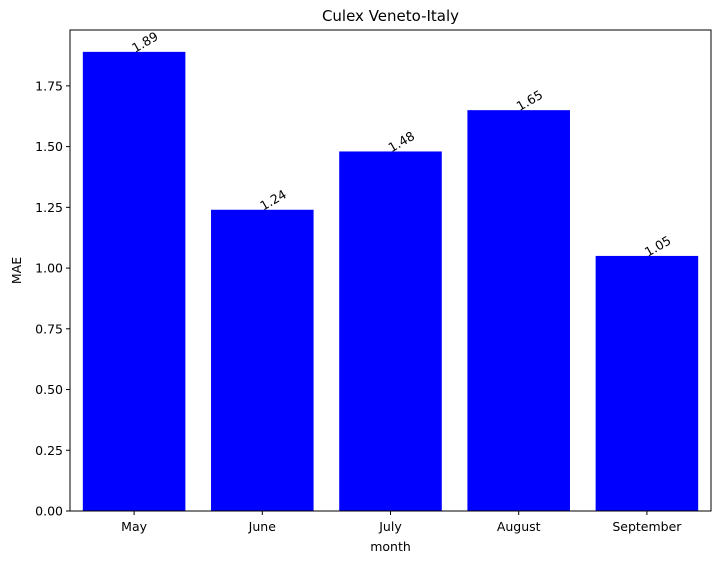 The image size is (720, 563). What do you see at coordinates (647, 383) in the screenshot?
I see `bar-september` at bounding box center [647, 383].